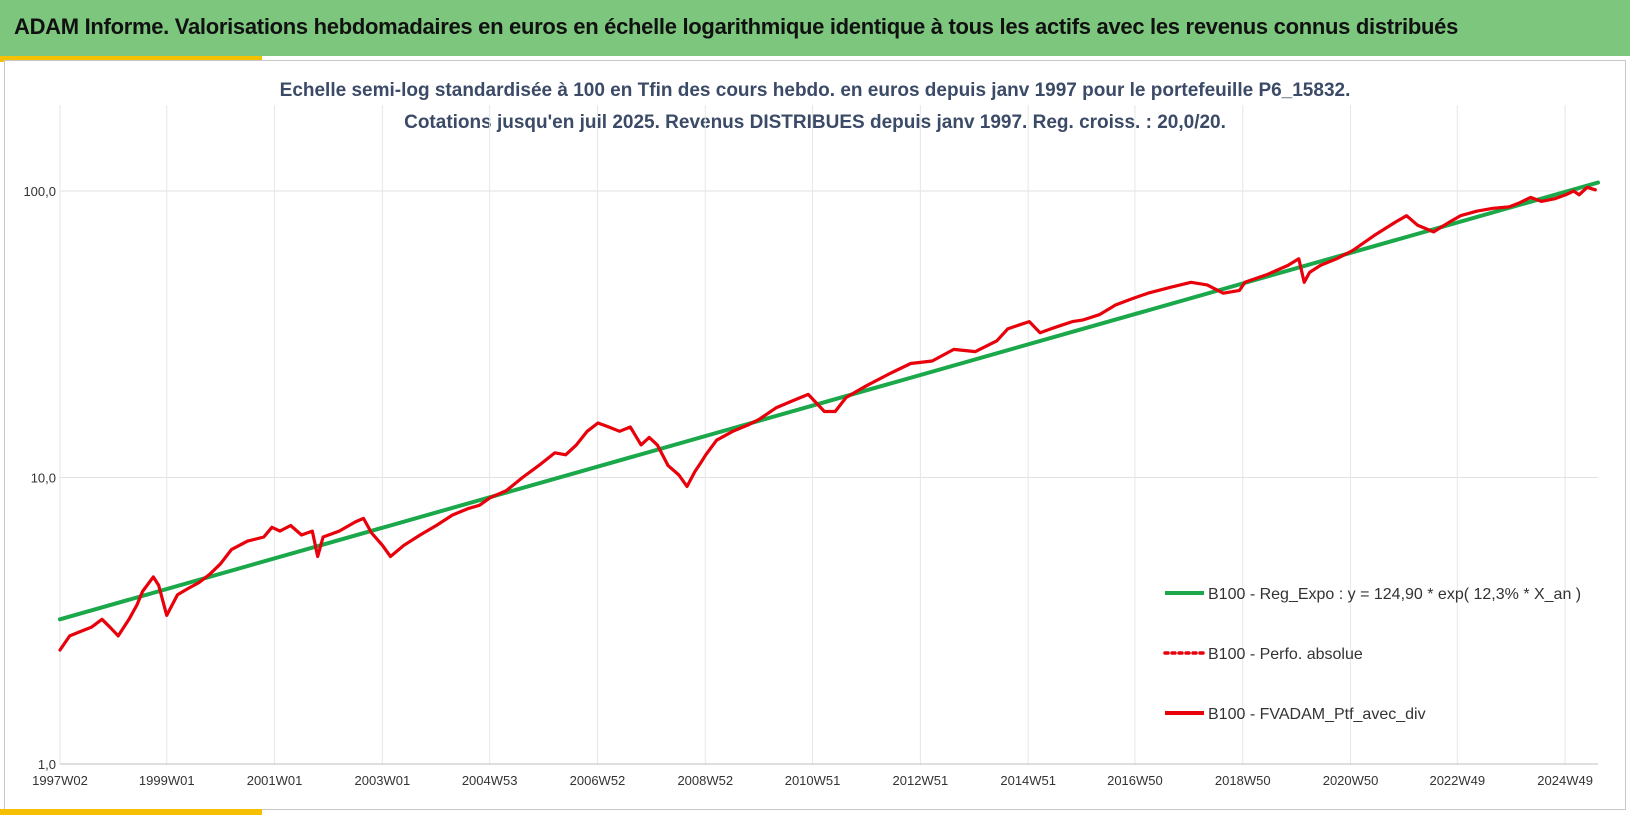 The height and width of the screenshot is (815, 1630). I want to click on x-tick-label: 2016W50, so click(1135, 780).